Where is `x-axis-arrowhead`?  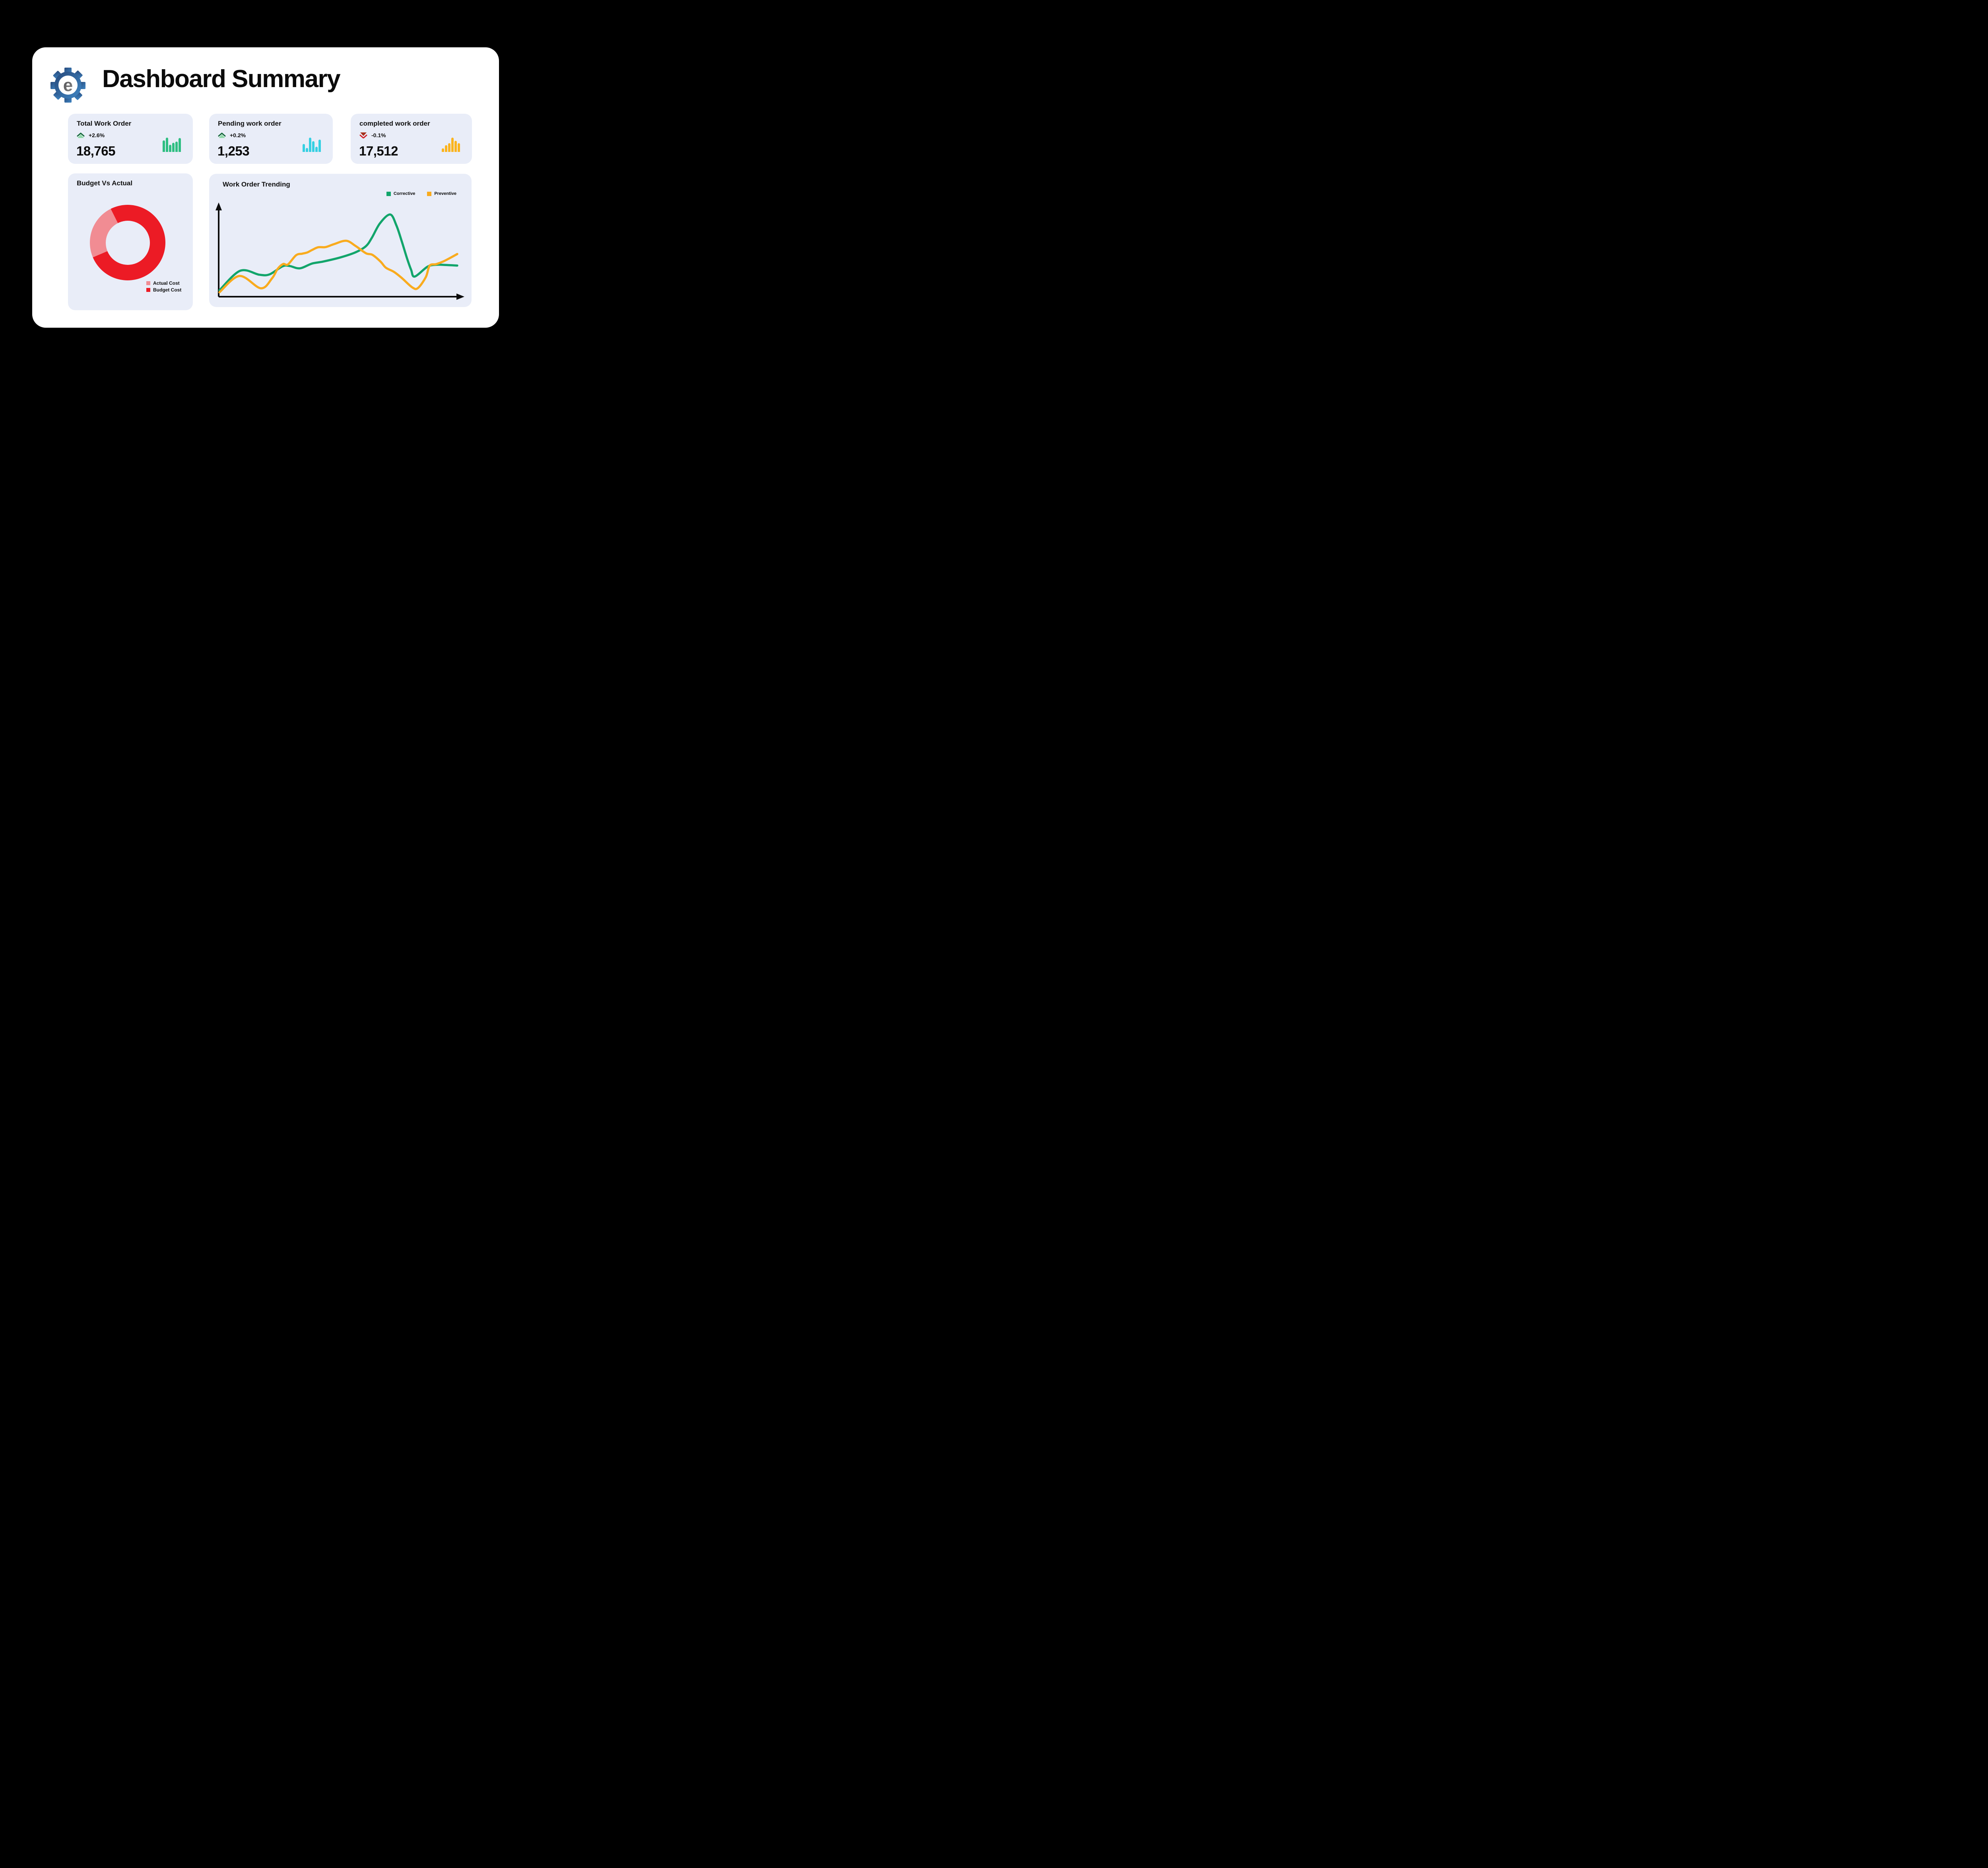
x-axis-arrowhead is located at coordinates (460, 297).